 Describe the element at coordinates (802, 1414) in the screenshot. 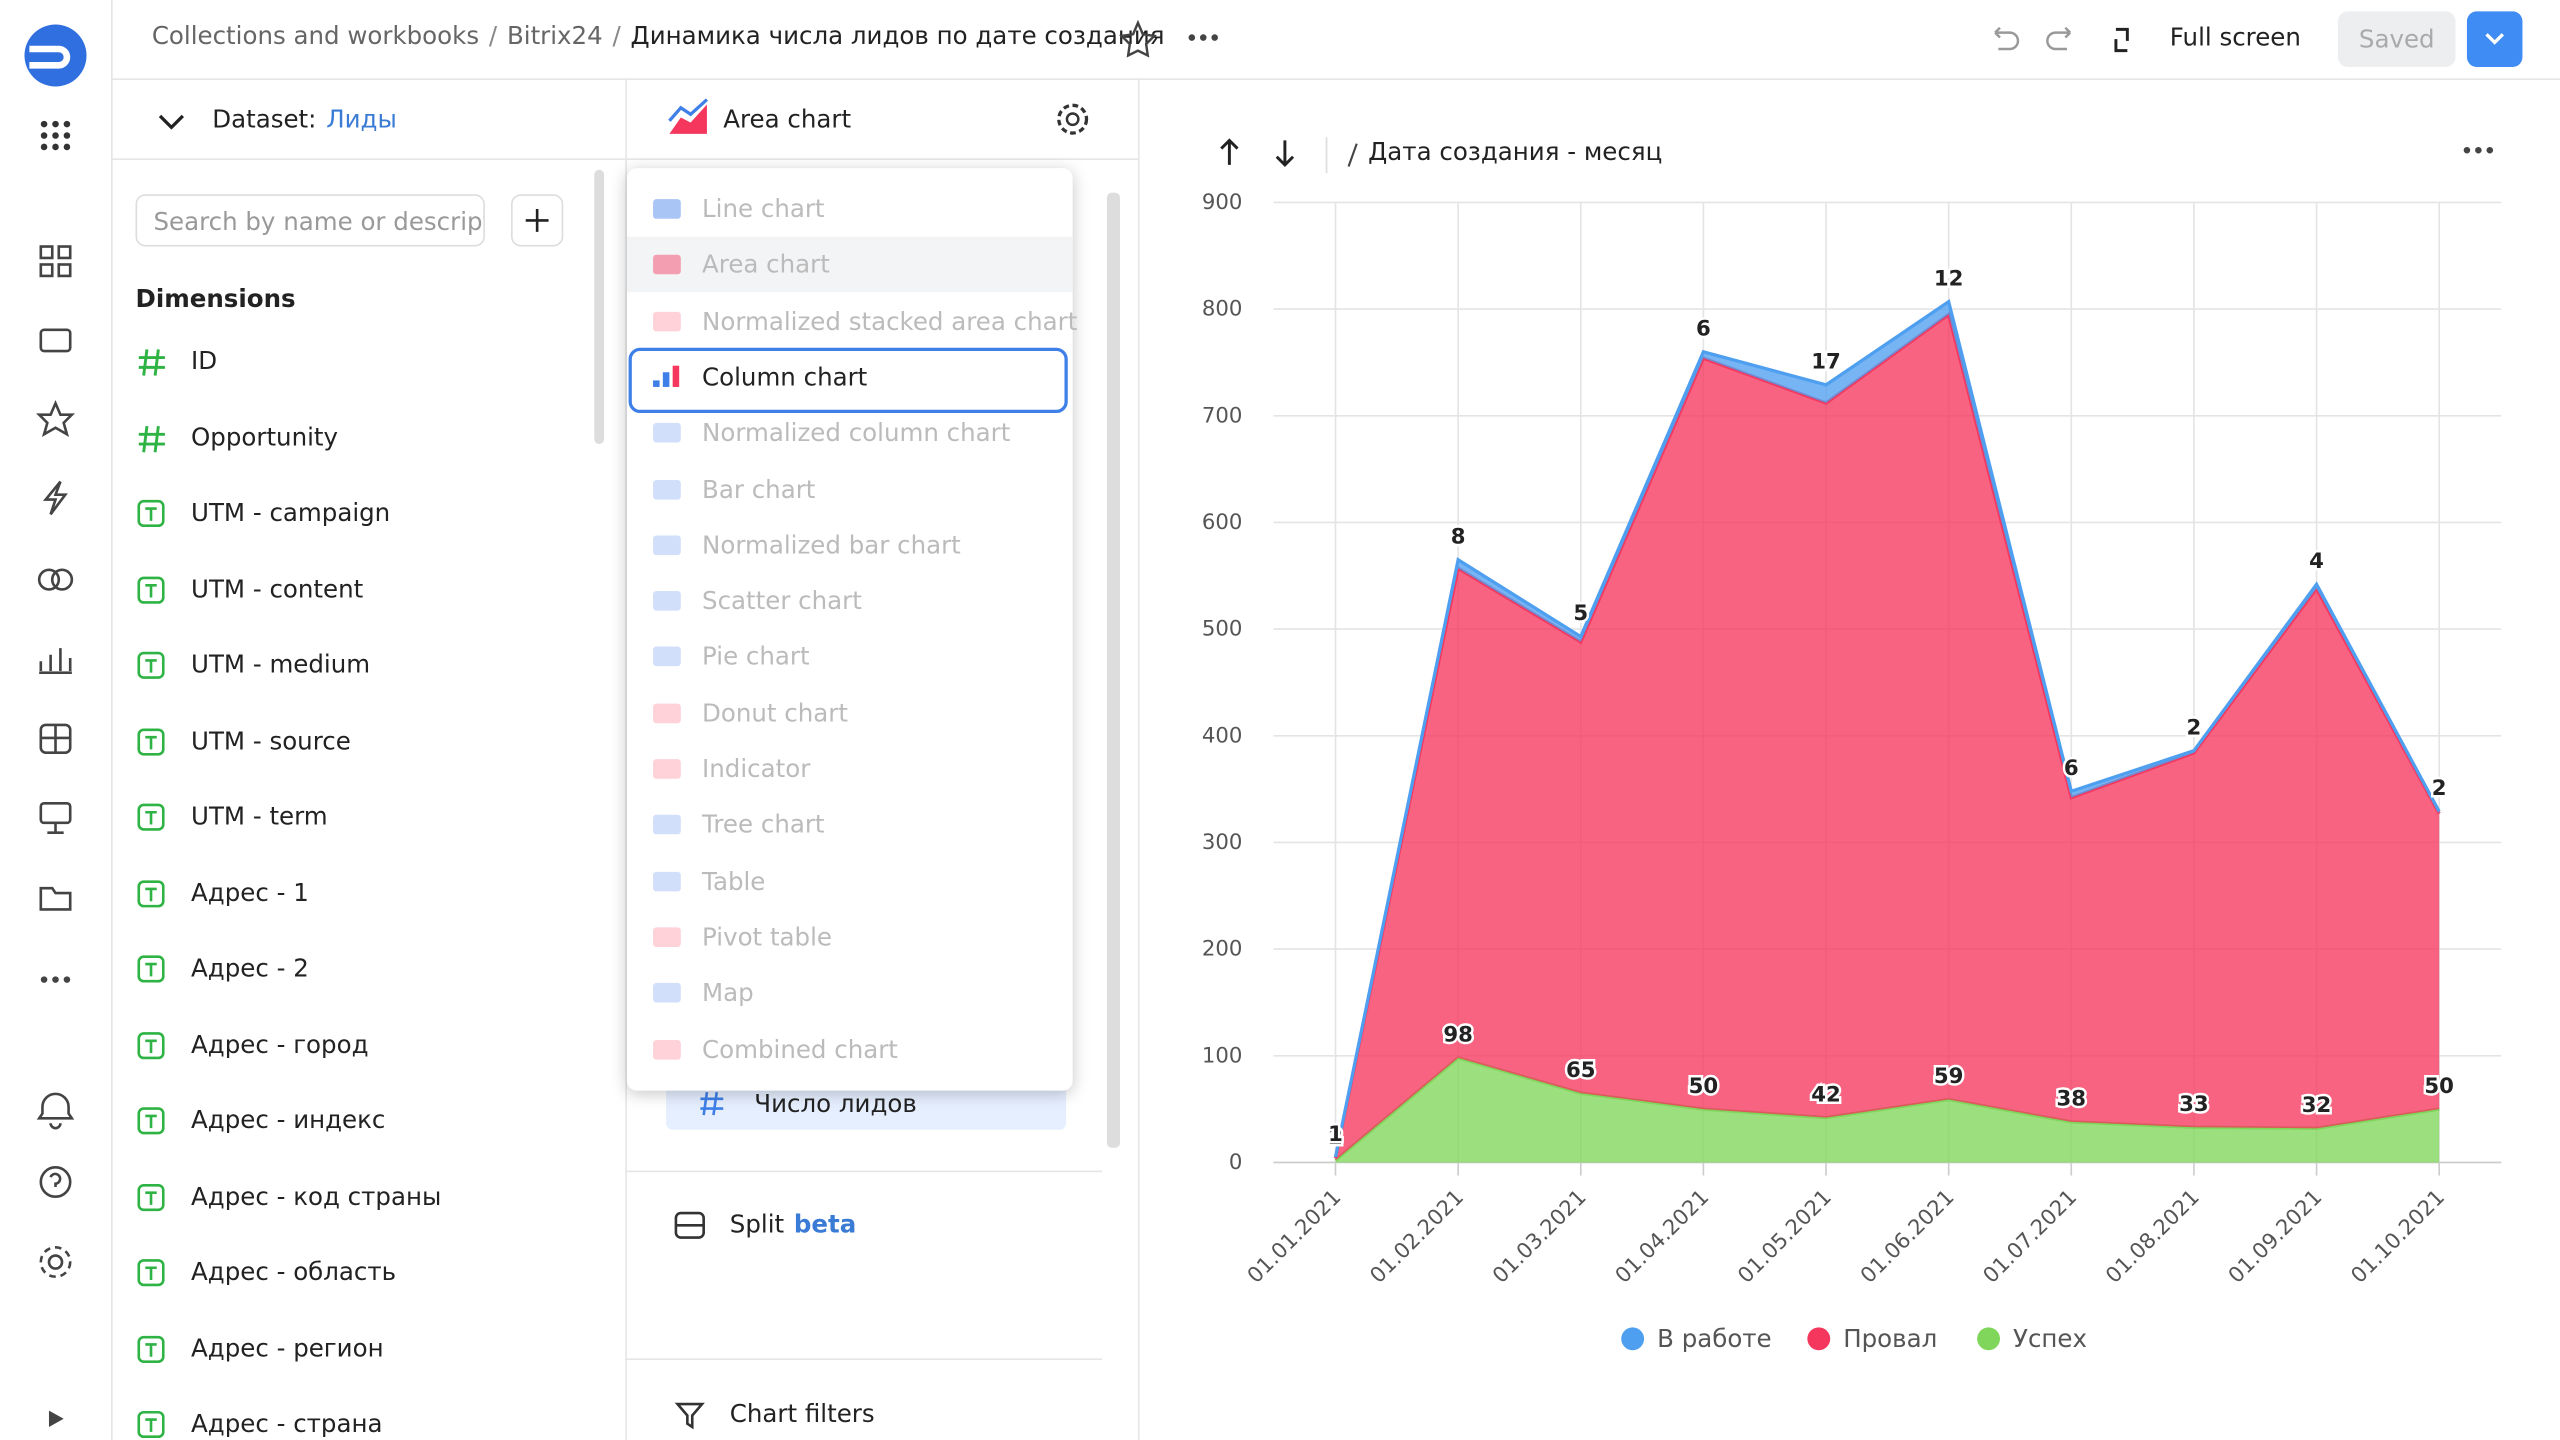

I see `chart-filters: Chart filters` at that location.